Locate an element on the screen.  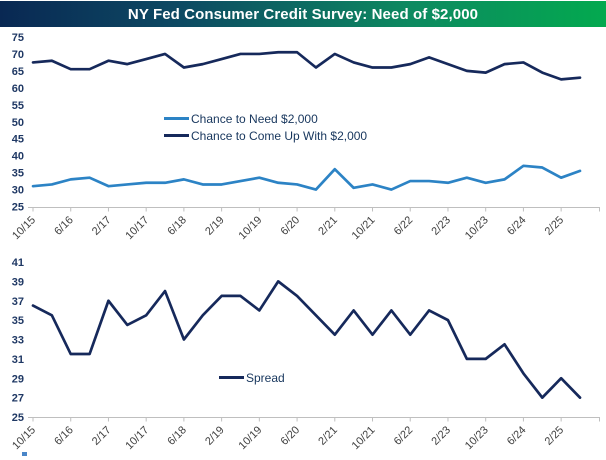
legend-item: Spread is located at coordinates (252, 377).